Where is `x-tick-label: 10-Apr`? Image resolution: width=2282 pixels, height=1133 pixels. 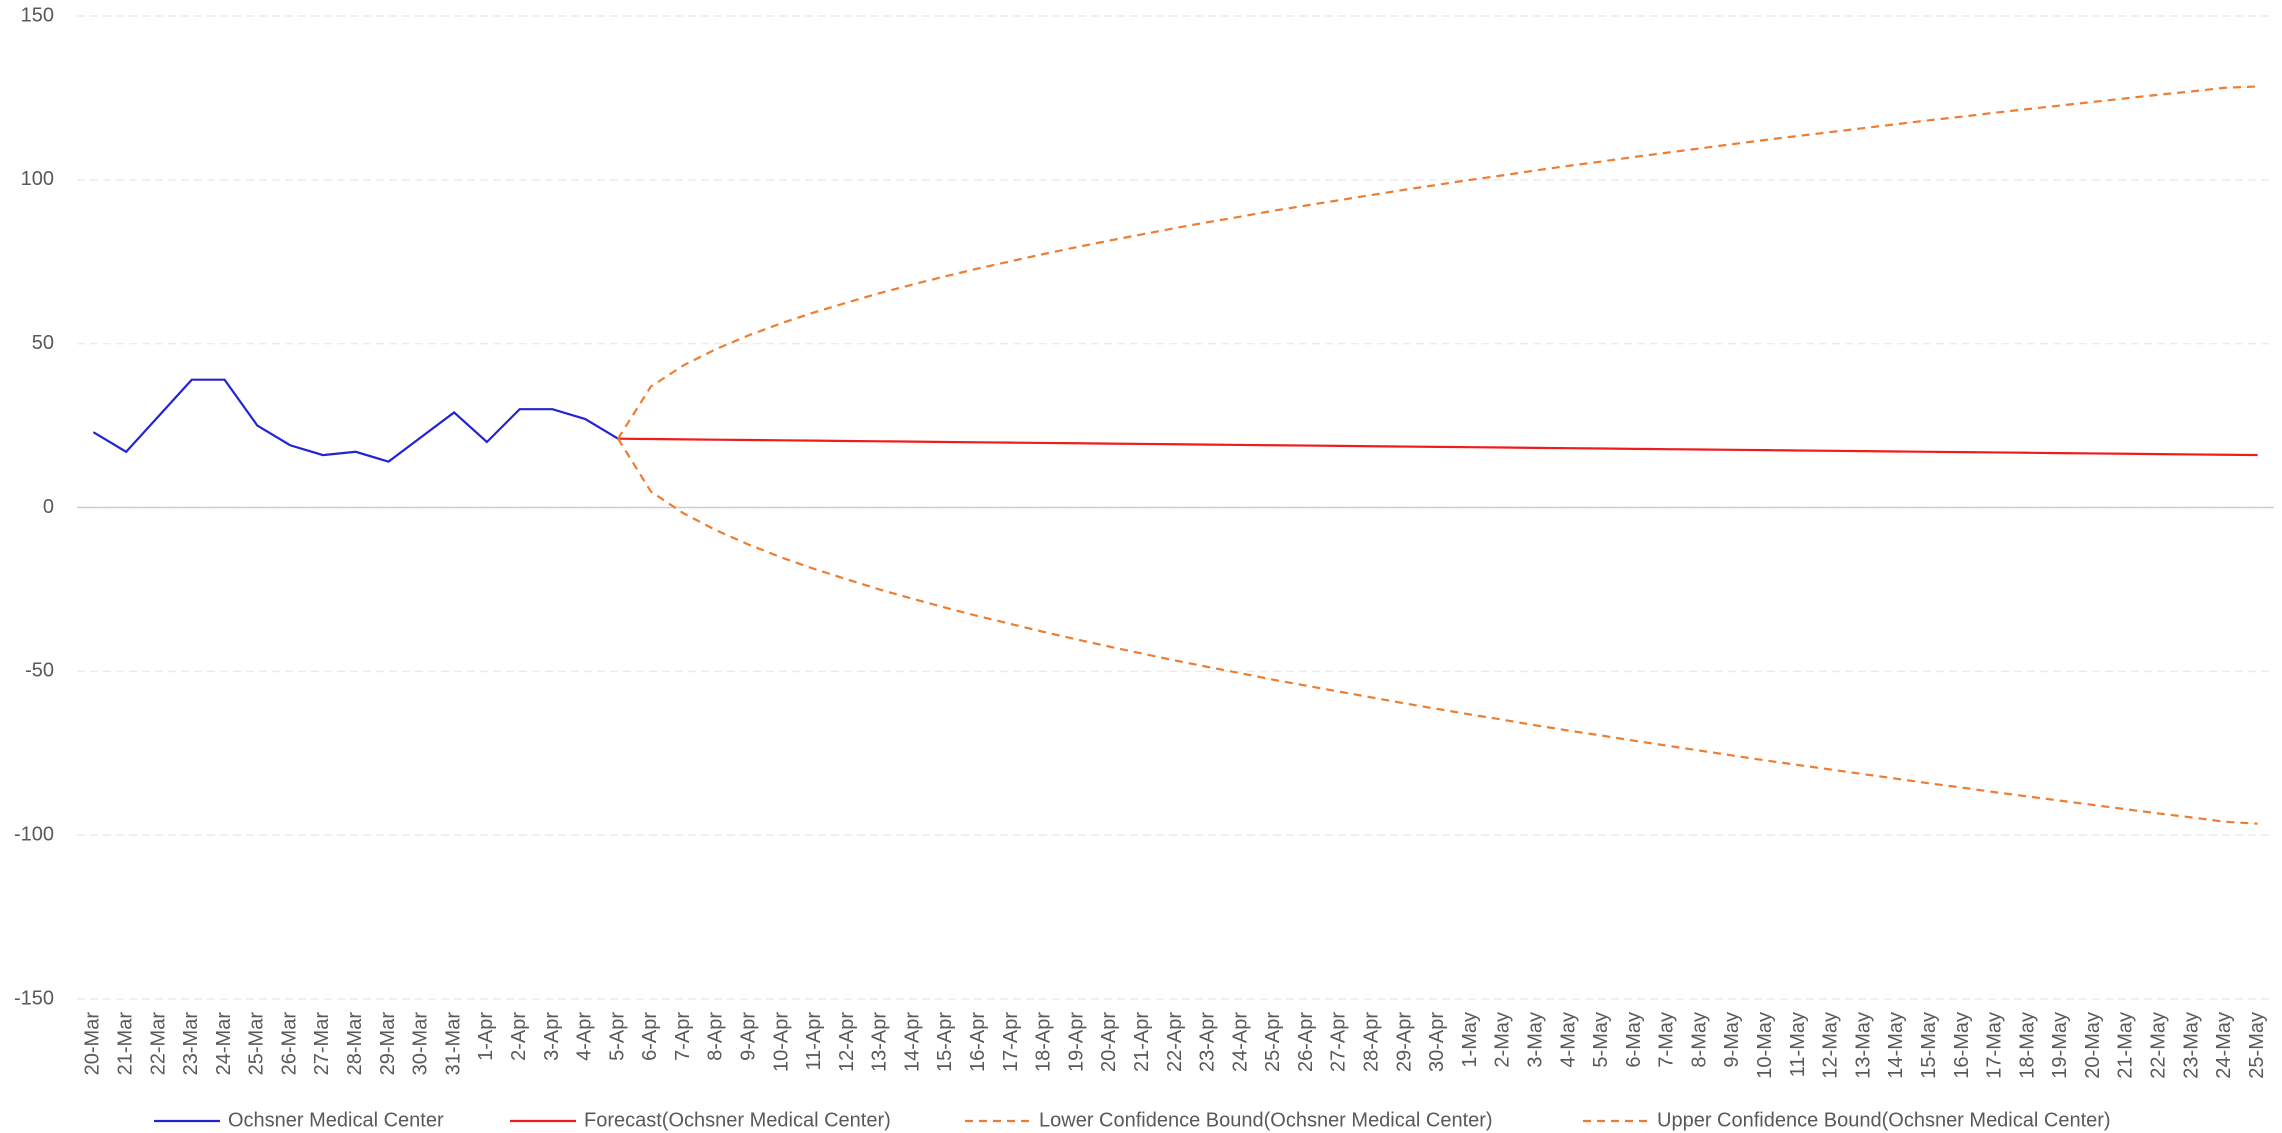 x-tick-label: 10-Apr is located at coordinates (781, 1042).